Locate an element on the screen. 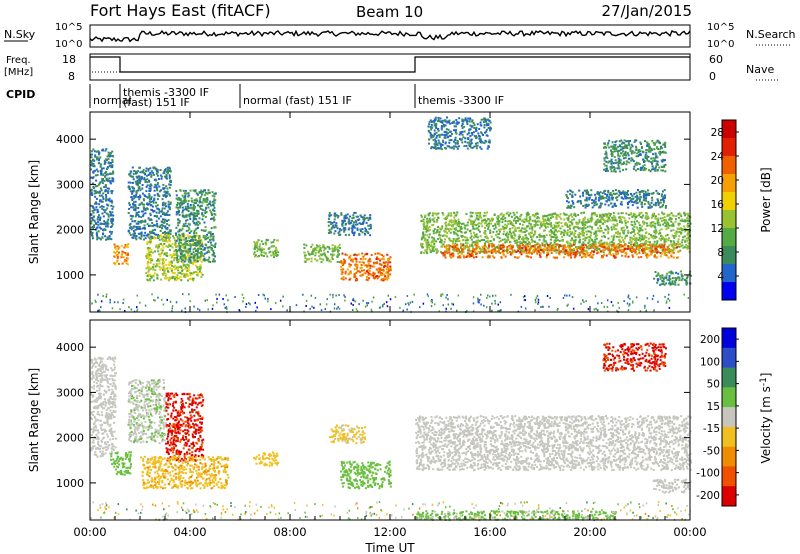 This screenshot has width=800, height=554. noise-sky-line is located at coordinates (390, 36).